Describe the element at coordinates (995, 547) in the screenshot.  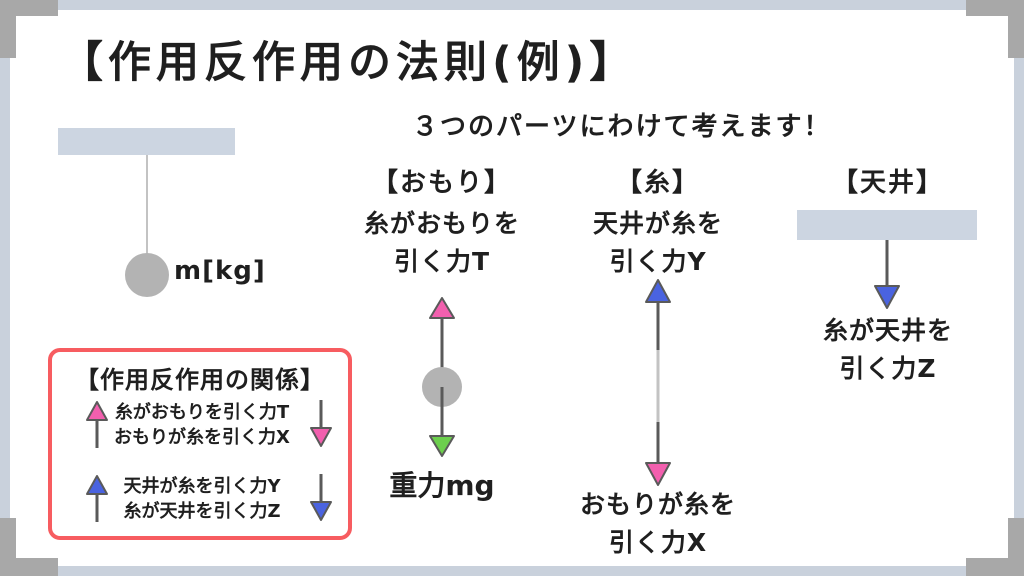
I see `corner-bracket-bottom-right` at that location.